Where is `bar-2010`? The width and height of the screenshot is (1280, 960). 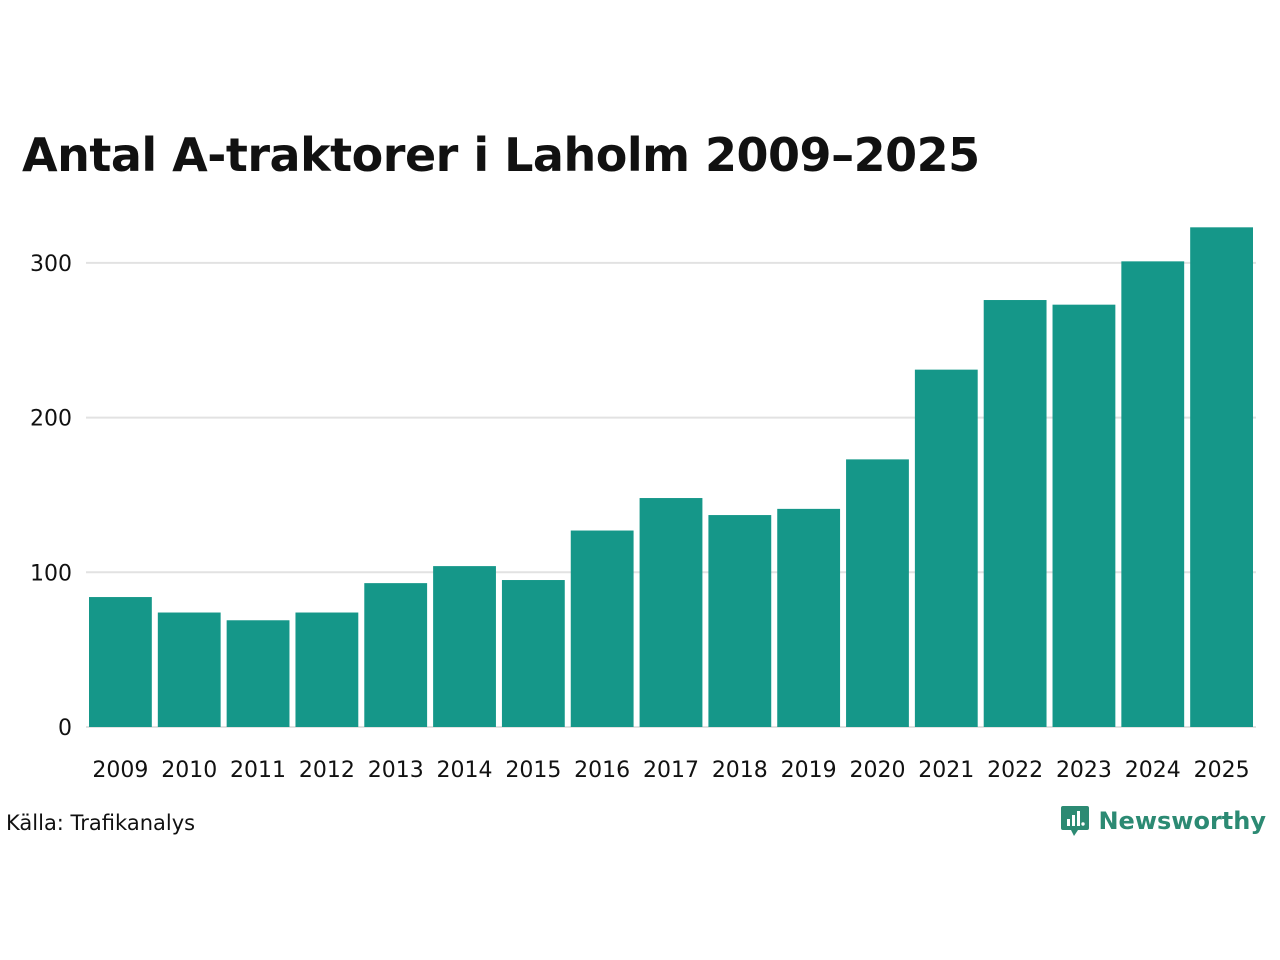 bar-2010 is located at coordinates (189, 669).